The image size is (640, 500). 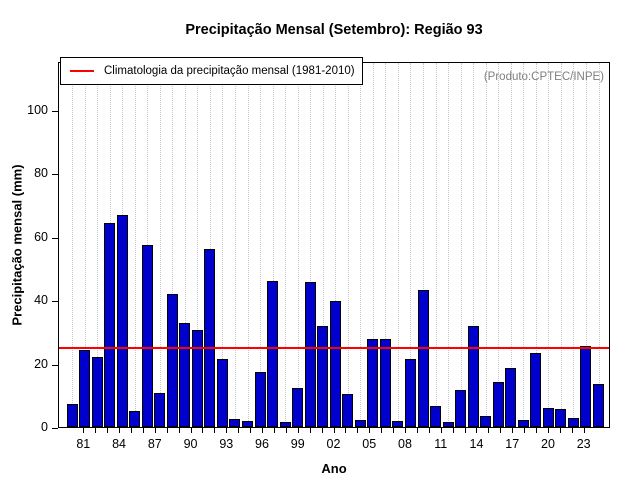 I want to click on bar-2002, so click(x=335, y=363).